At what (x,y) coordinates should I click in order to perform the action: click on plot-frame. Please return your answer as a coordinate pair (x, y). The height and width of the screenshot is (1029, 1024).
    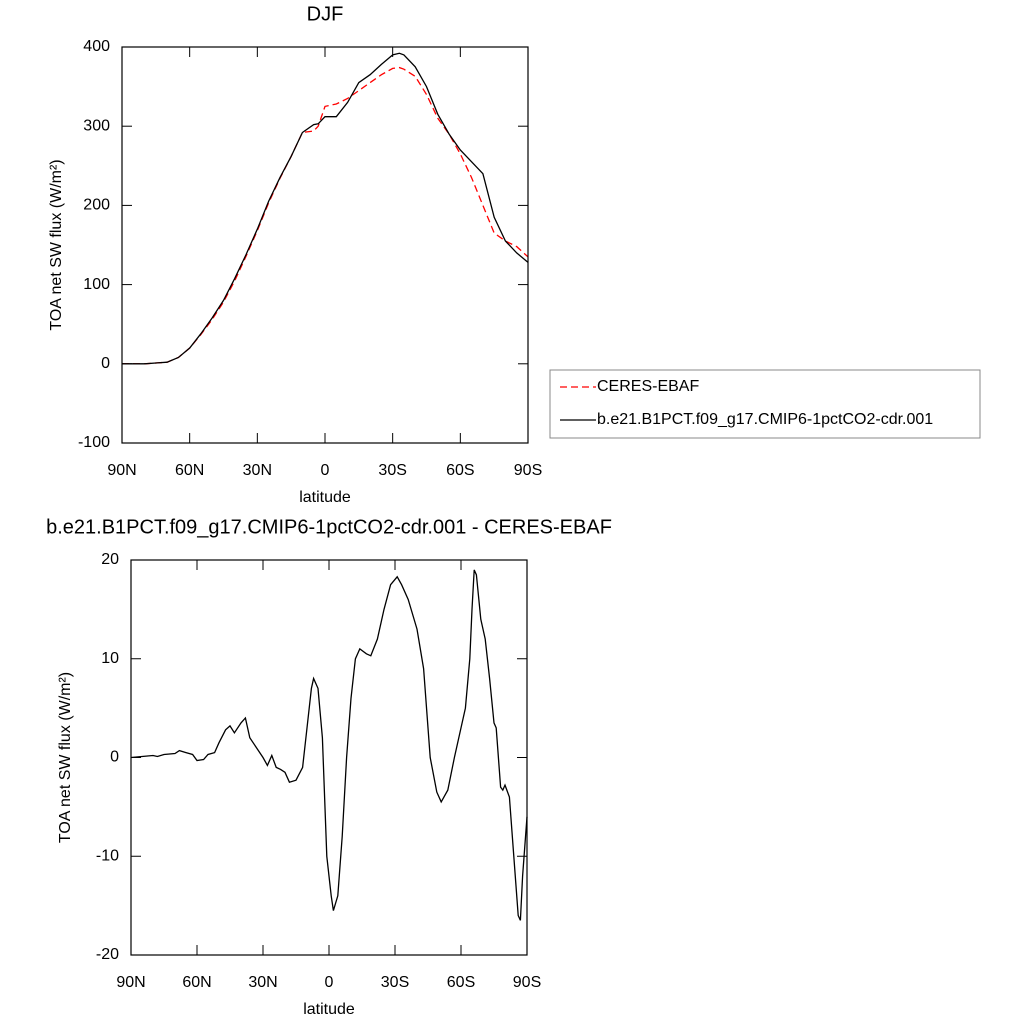
    Looking at the image, I should click on (329, 757).